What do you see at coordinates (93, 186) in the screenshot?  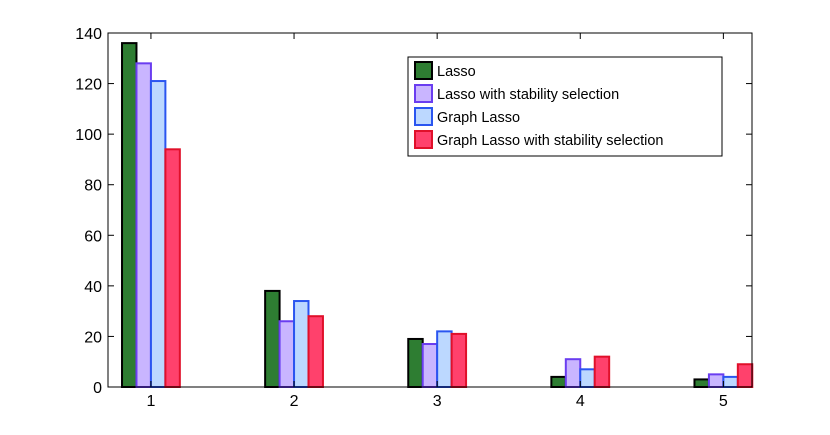 I see `y-tick-label: 80` at bounding box center [93, 186].